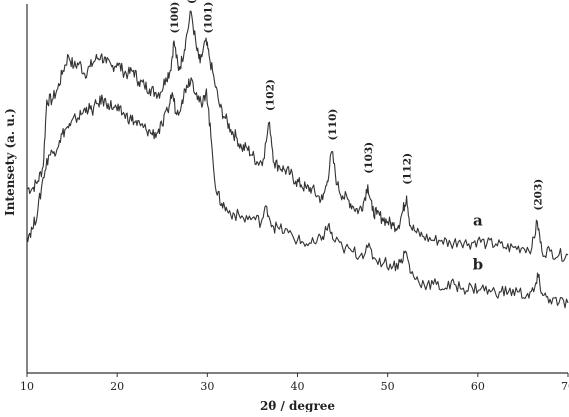  Describe the element at coordinates (388, 386) in the screenshot. I see `x-tick-label: 50` at that location.